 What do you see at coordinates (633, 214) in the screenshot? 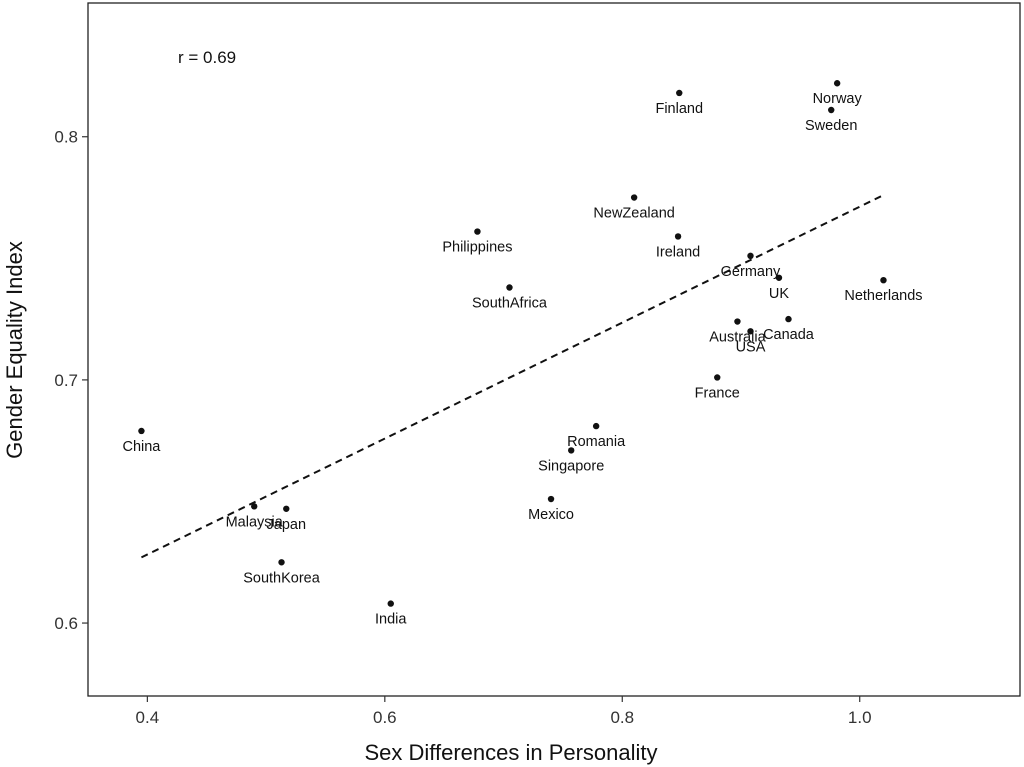
I see `point-label-newzealand: NewZealand` at bounding box center [633, 214].